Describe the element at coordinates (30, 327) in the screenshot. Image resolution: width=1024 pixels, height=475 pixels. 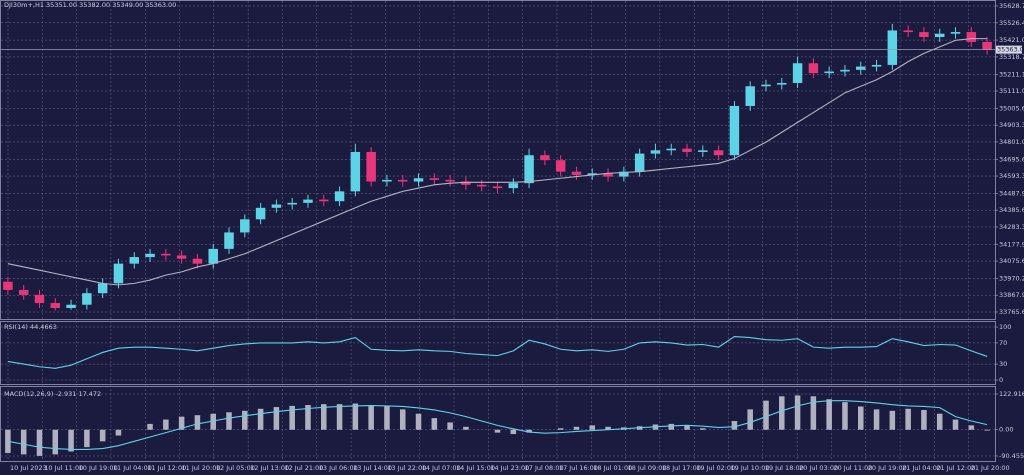
I see `panel-title: RSI(14) 44.4663` at that location.